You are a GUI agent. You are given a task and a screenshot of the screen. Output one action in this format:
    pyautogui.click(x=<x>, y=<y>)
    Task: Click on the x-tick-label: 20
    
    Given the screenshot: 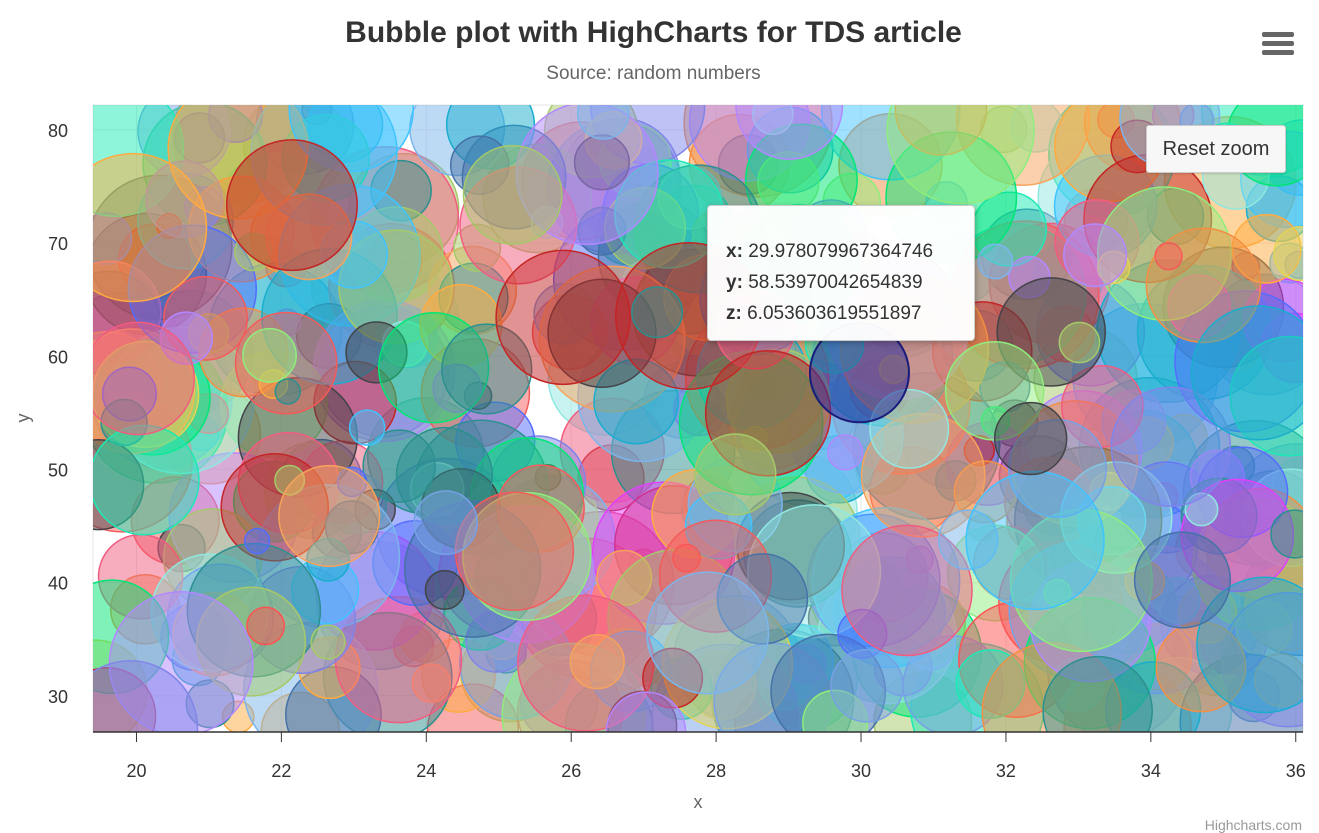 What is the action you would take?
    pyautogui.click(x=136, y=771)
    